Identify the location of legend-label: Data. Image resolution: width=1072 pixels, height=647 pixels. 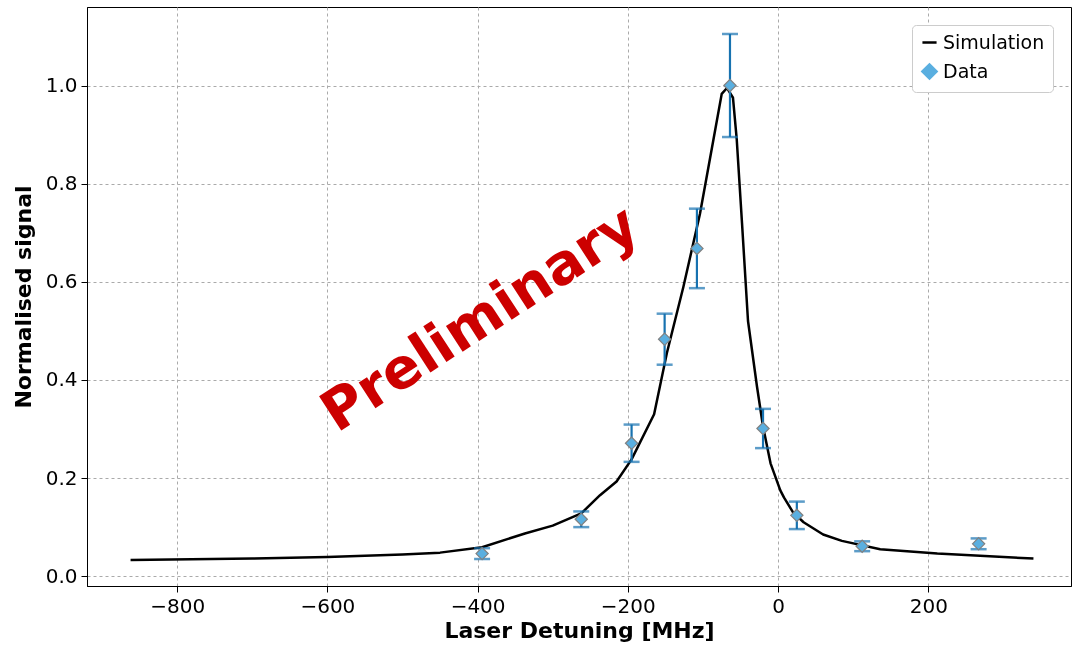
(966, 70).